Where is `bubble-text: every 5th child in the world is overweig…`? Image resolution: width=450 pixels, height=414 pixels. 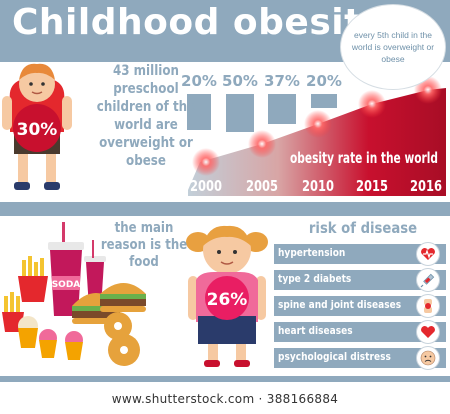 bubble-text: every 5th child in the world is overweig… is located at coordinates (393, 47).